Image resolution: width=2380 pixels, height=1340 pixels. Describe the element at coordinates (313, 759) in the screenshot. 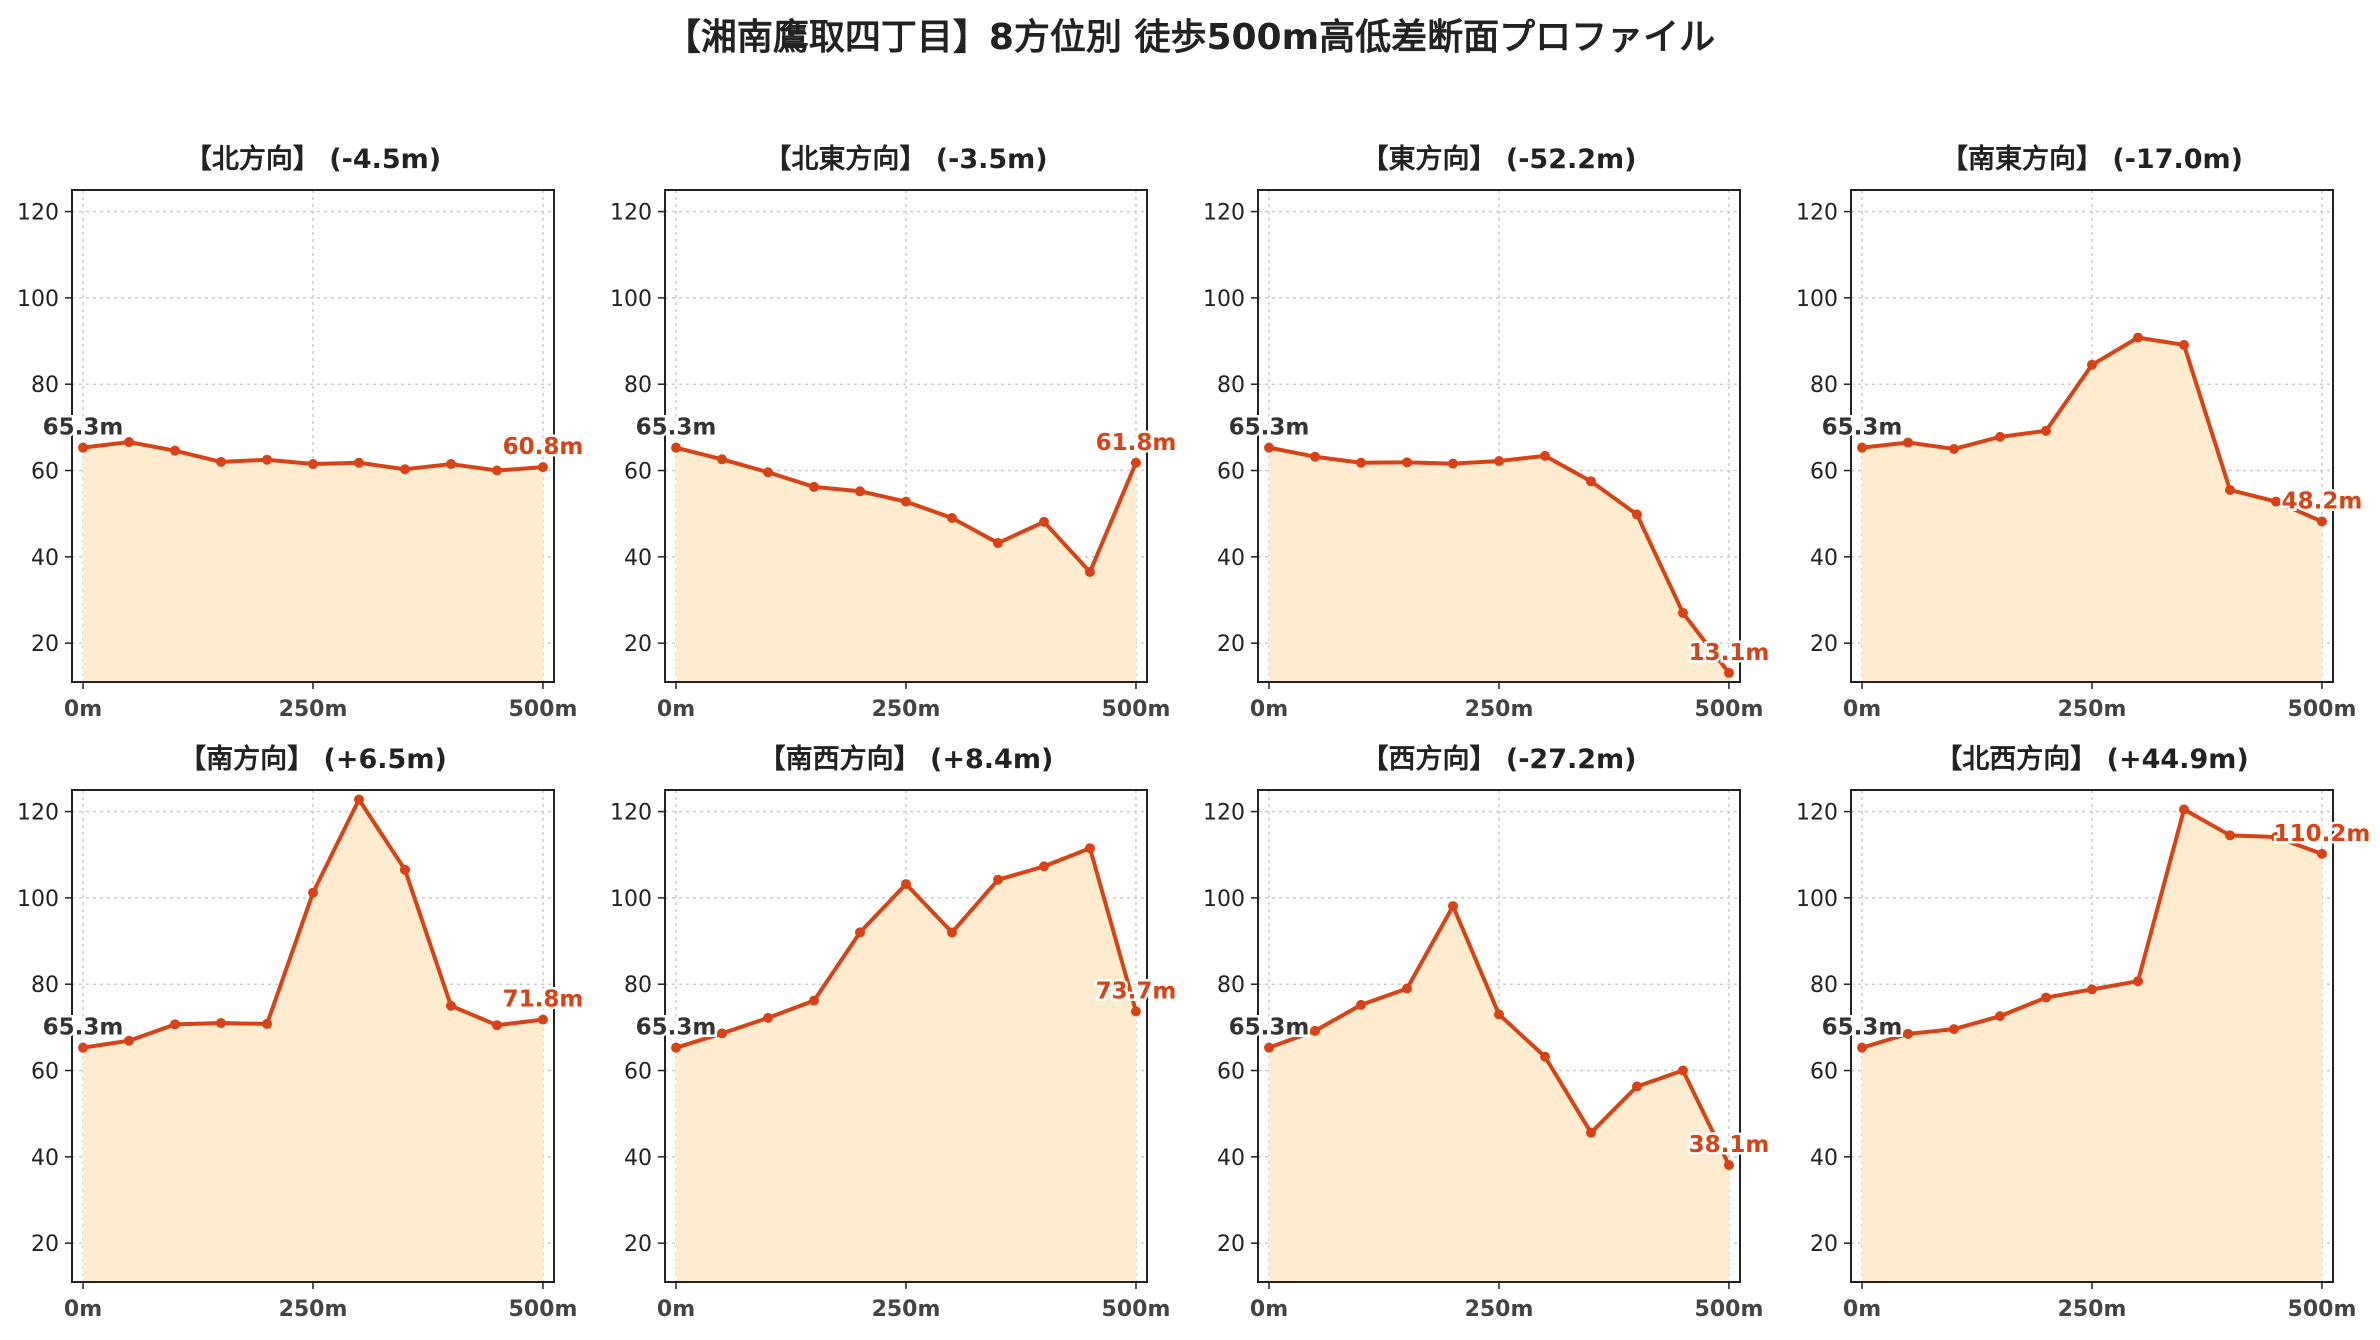

I see `subplot-title: 【南方向】 (+6.5m)` at that location.